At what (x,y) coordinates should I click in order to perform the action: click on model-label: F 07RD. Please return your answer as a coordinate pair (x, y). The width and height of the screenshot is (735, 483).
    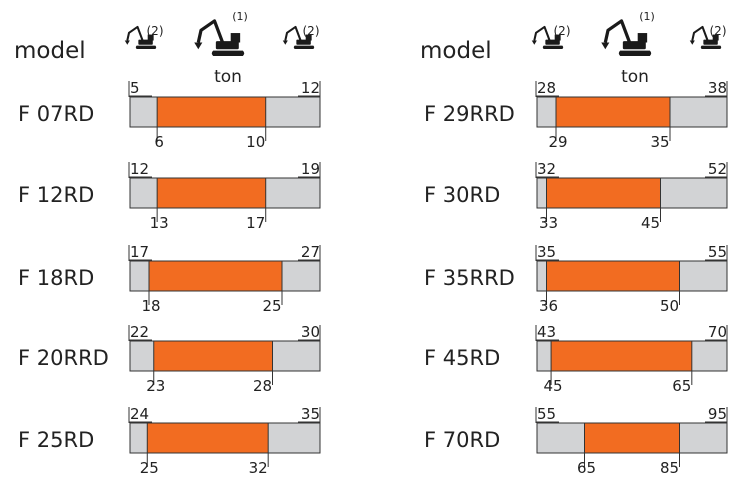
    Looking at the image, I should click on (56, 114).